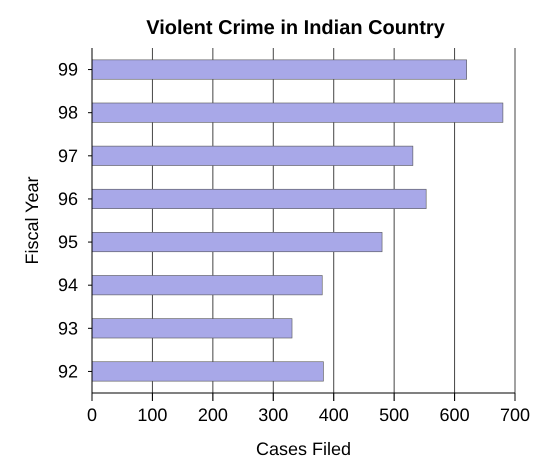 This screenshot has width=535, height=459. I want to click on y-tick-label: 94, so click(68, 285).